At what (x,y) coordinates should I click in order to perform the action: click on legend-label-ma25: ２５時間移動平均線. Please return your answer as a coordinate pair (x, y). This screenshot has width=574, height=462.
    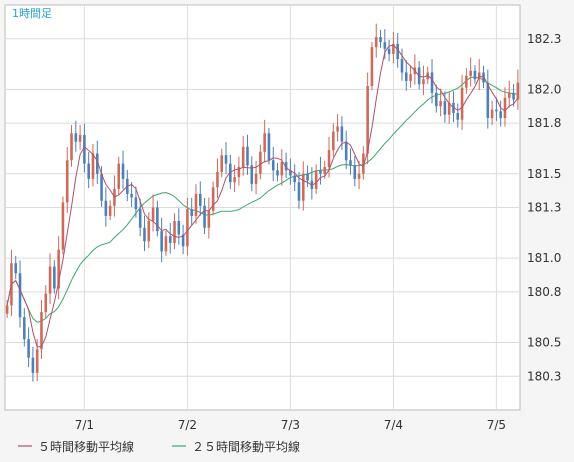
    Looking at the image, I should click on (246, 446).